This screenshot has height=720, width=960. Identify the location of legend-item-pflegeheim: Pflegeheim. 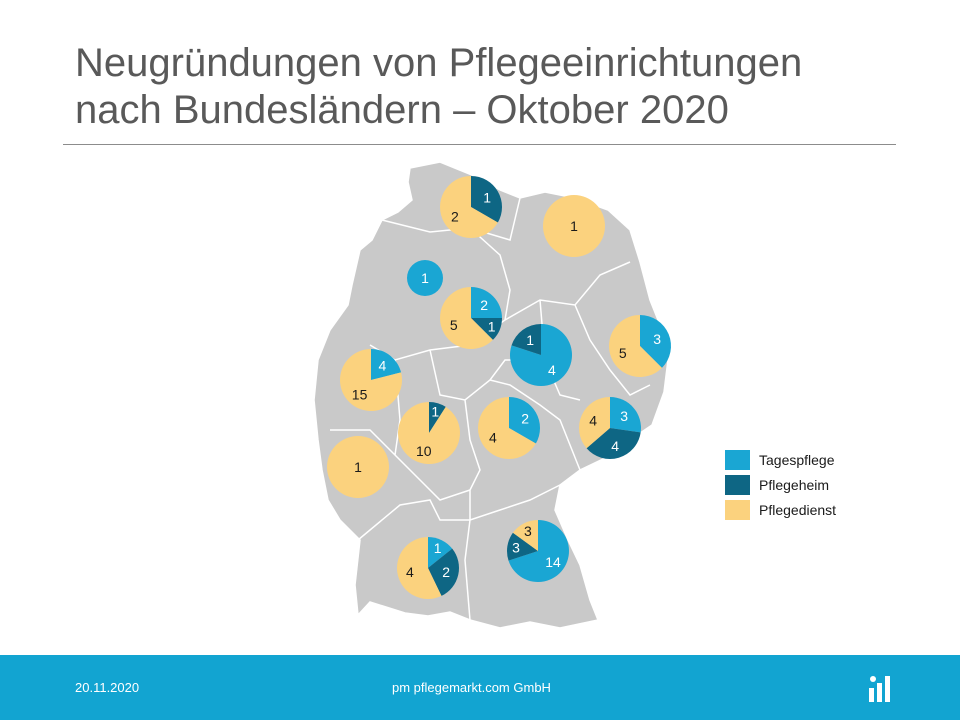
(780, 484).